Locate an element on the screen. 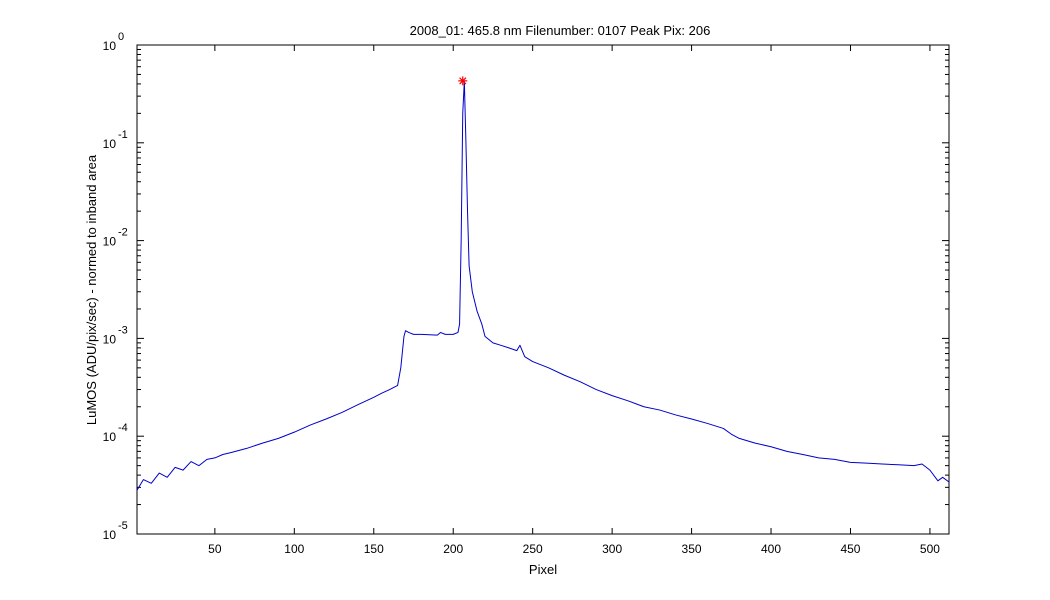  x-tick-label: 500 is located at coordinates (930, 549).